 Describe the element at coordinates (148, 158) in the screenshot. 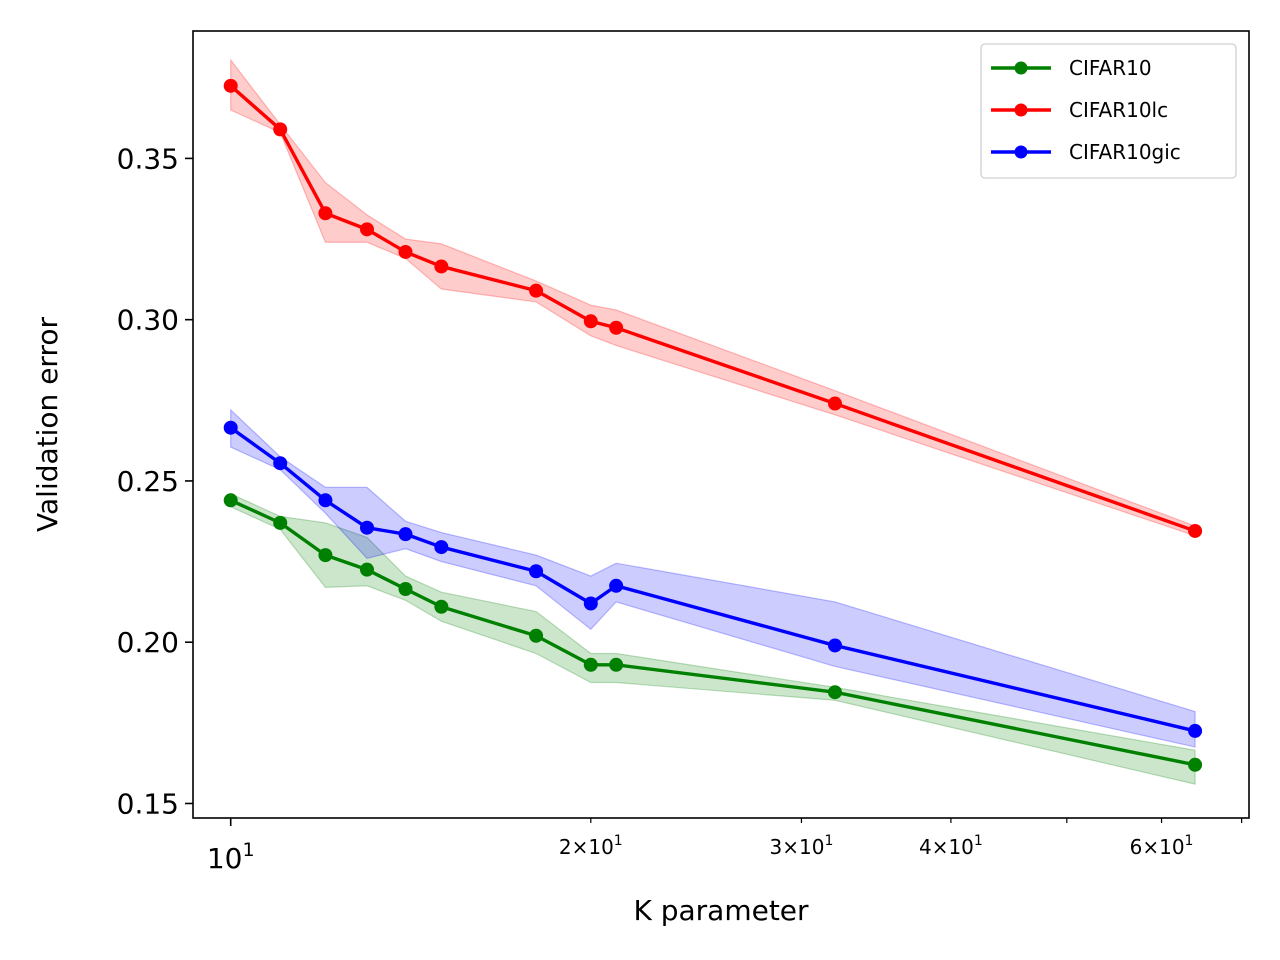

I see `y-tick-label: 0.35` at that location.